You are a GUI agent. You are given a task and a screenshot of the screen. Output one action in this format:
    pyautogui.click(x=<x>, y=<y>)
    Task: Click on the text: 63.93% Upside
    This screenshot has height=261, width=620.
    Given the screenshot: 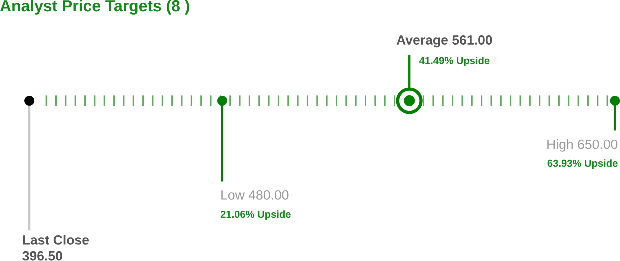 What is the action you would take?
    pyautogui.click(x=583, y=165)
    